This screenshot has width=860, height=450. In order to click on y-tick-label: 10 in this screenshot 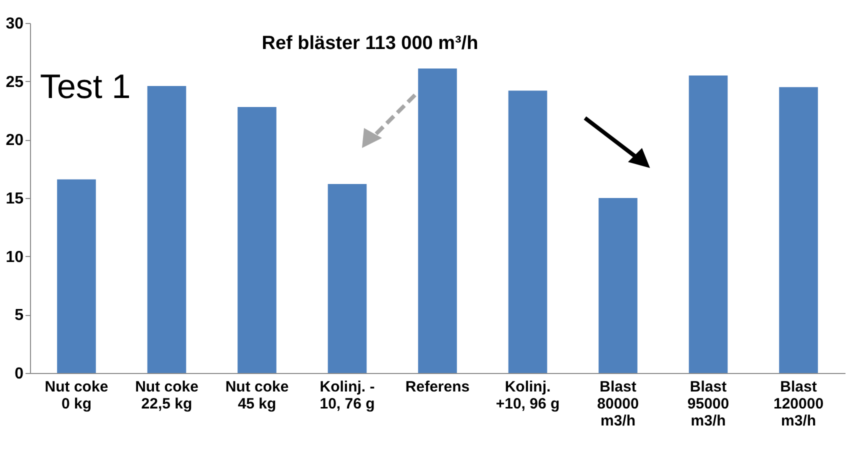, I will do `click(15, 257)`.